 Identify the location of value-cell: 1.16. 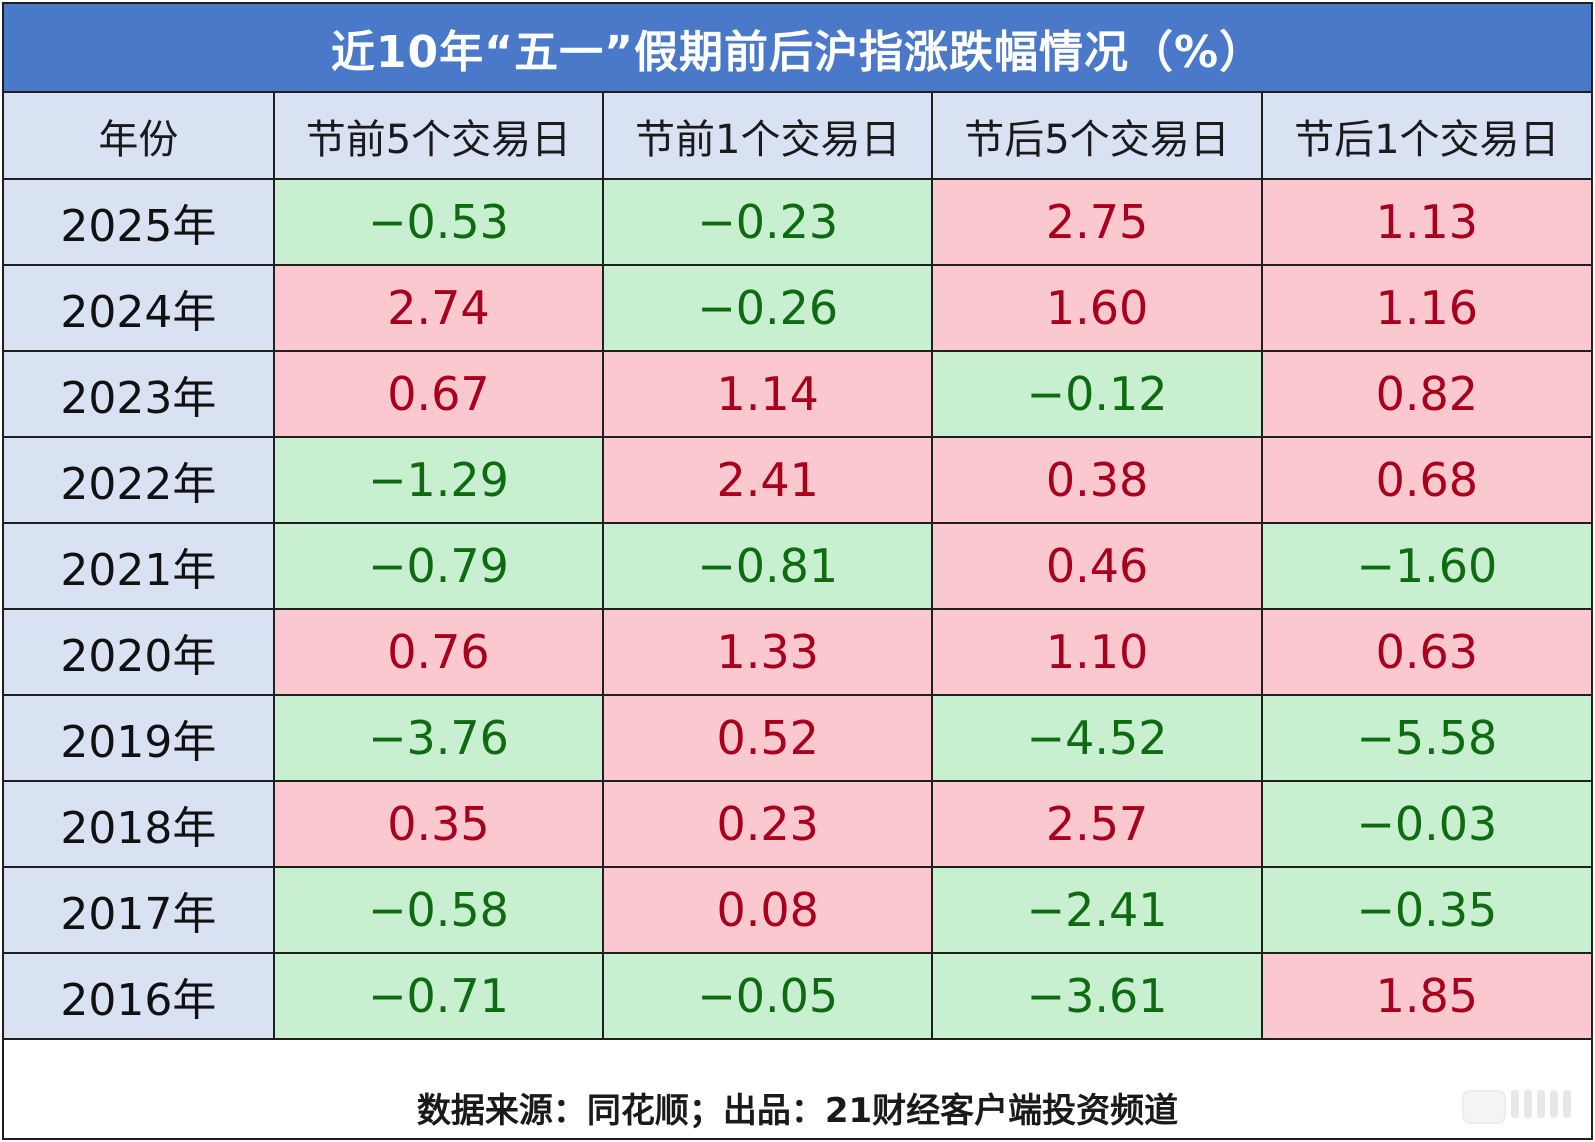
(1425, 308).